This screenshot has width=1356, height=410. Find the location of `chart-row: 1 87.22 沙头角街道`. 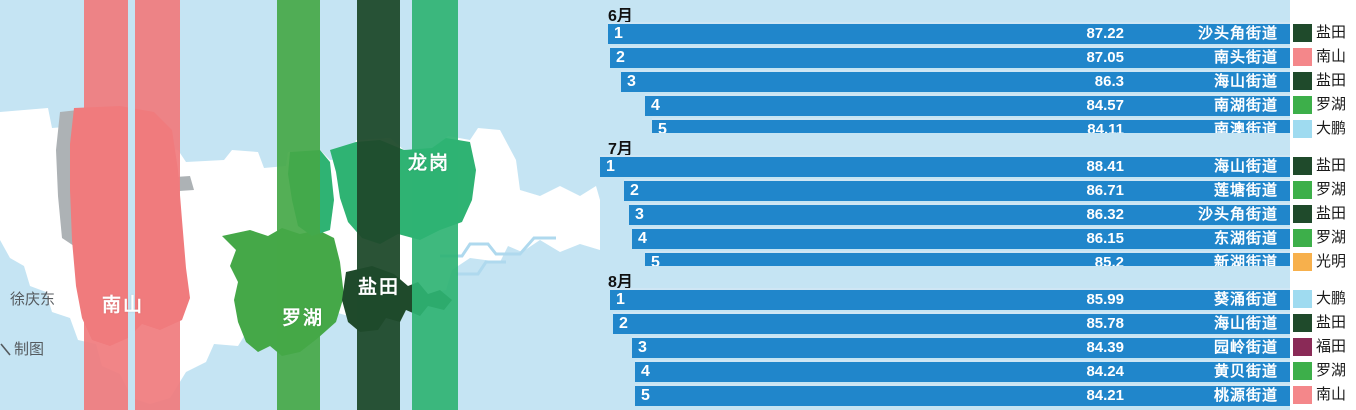

chart-row: 1 87.22 沙头角街道 is located at coordinates (945, 33).